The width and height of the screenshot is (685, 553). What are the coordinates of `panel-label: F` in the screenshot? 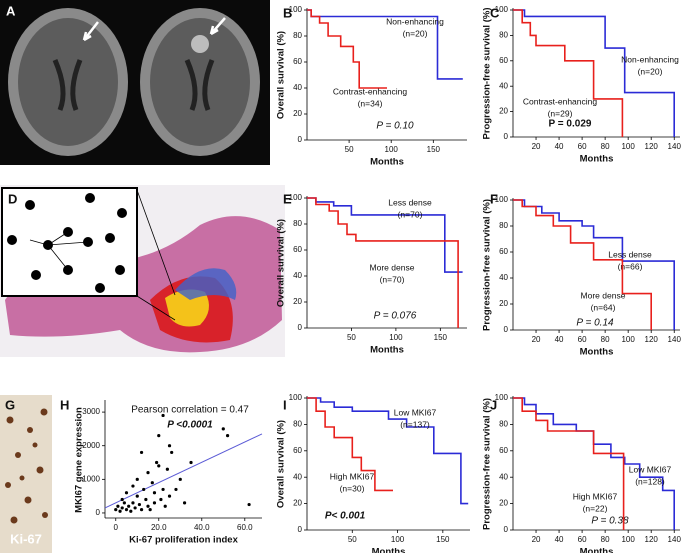 It's located at (494, 198).